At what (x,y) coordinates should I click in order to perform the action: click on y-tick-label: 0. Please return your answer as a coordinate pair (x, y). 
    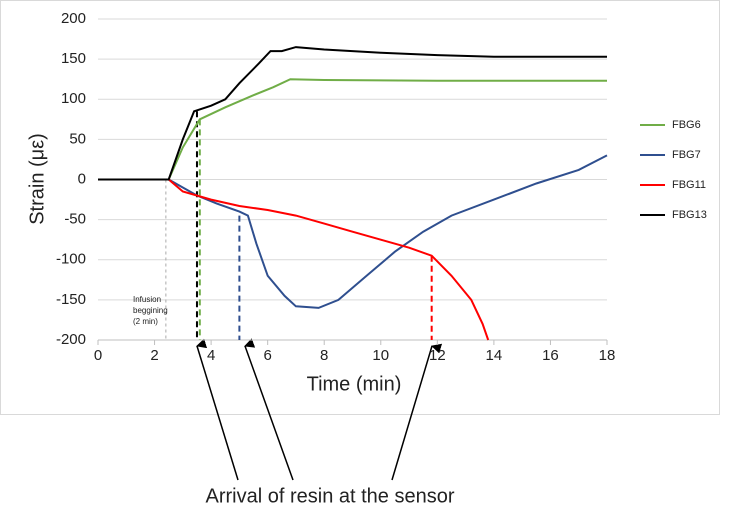
    Looking at the image, I should click on (82, 178).